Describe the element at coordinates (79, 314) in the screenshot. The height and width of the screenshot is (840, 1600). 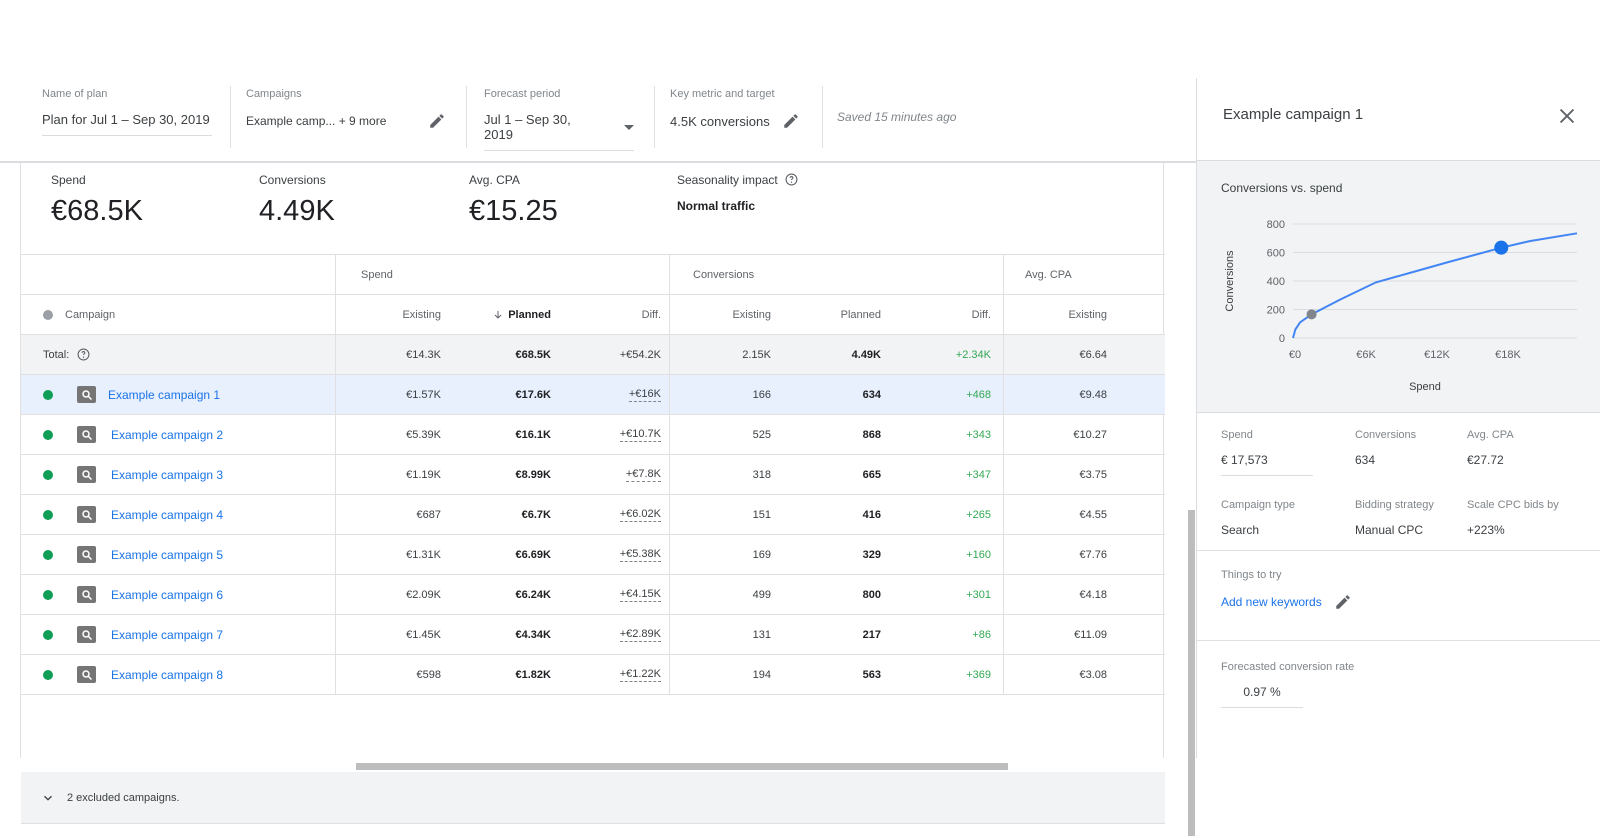
I see `campaign-column-header: Campaign` at that location.